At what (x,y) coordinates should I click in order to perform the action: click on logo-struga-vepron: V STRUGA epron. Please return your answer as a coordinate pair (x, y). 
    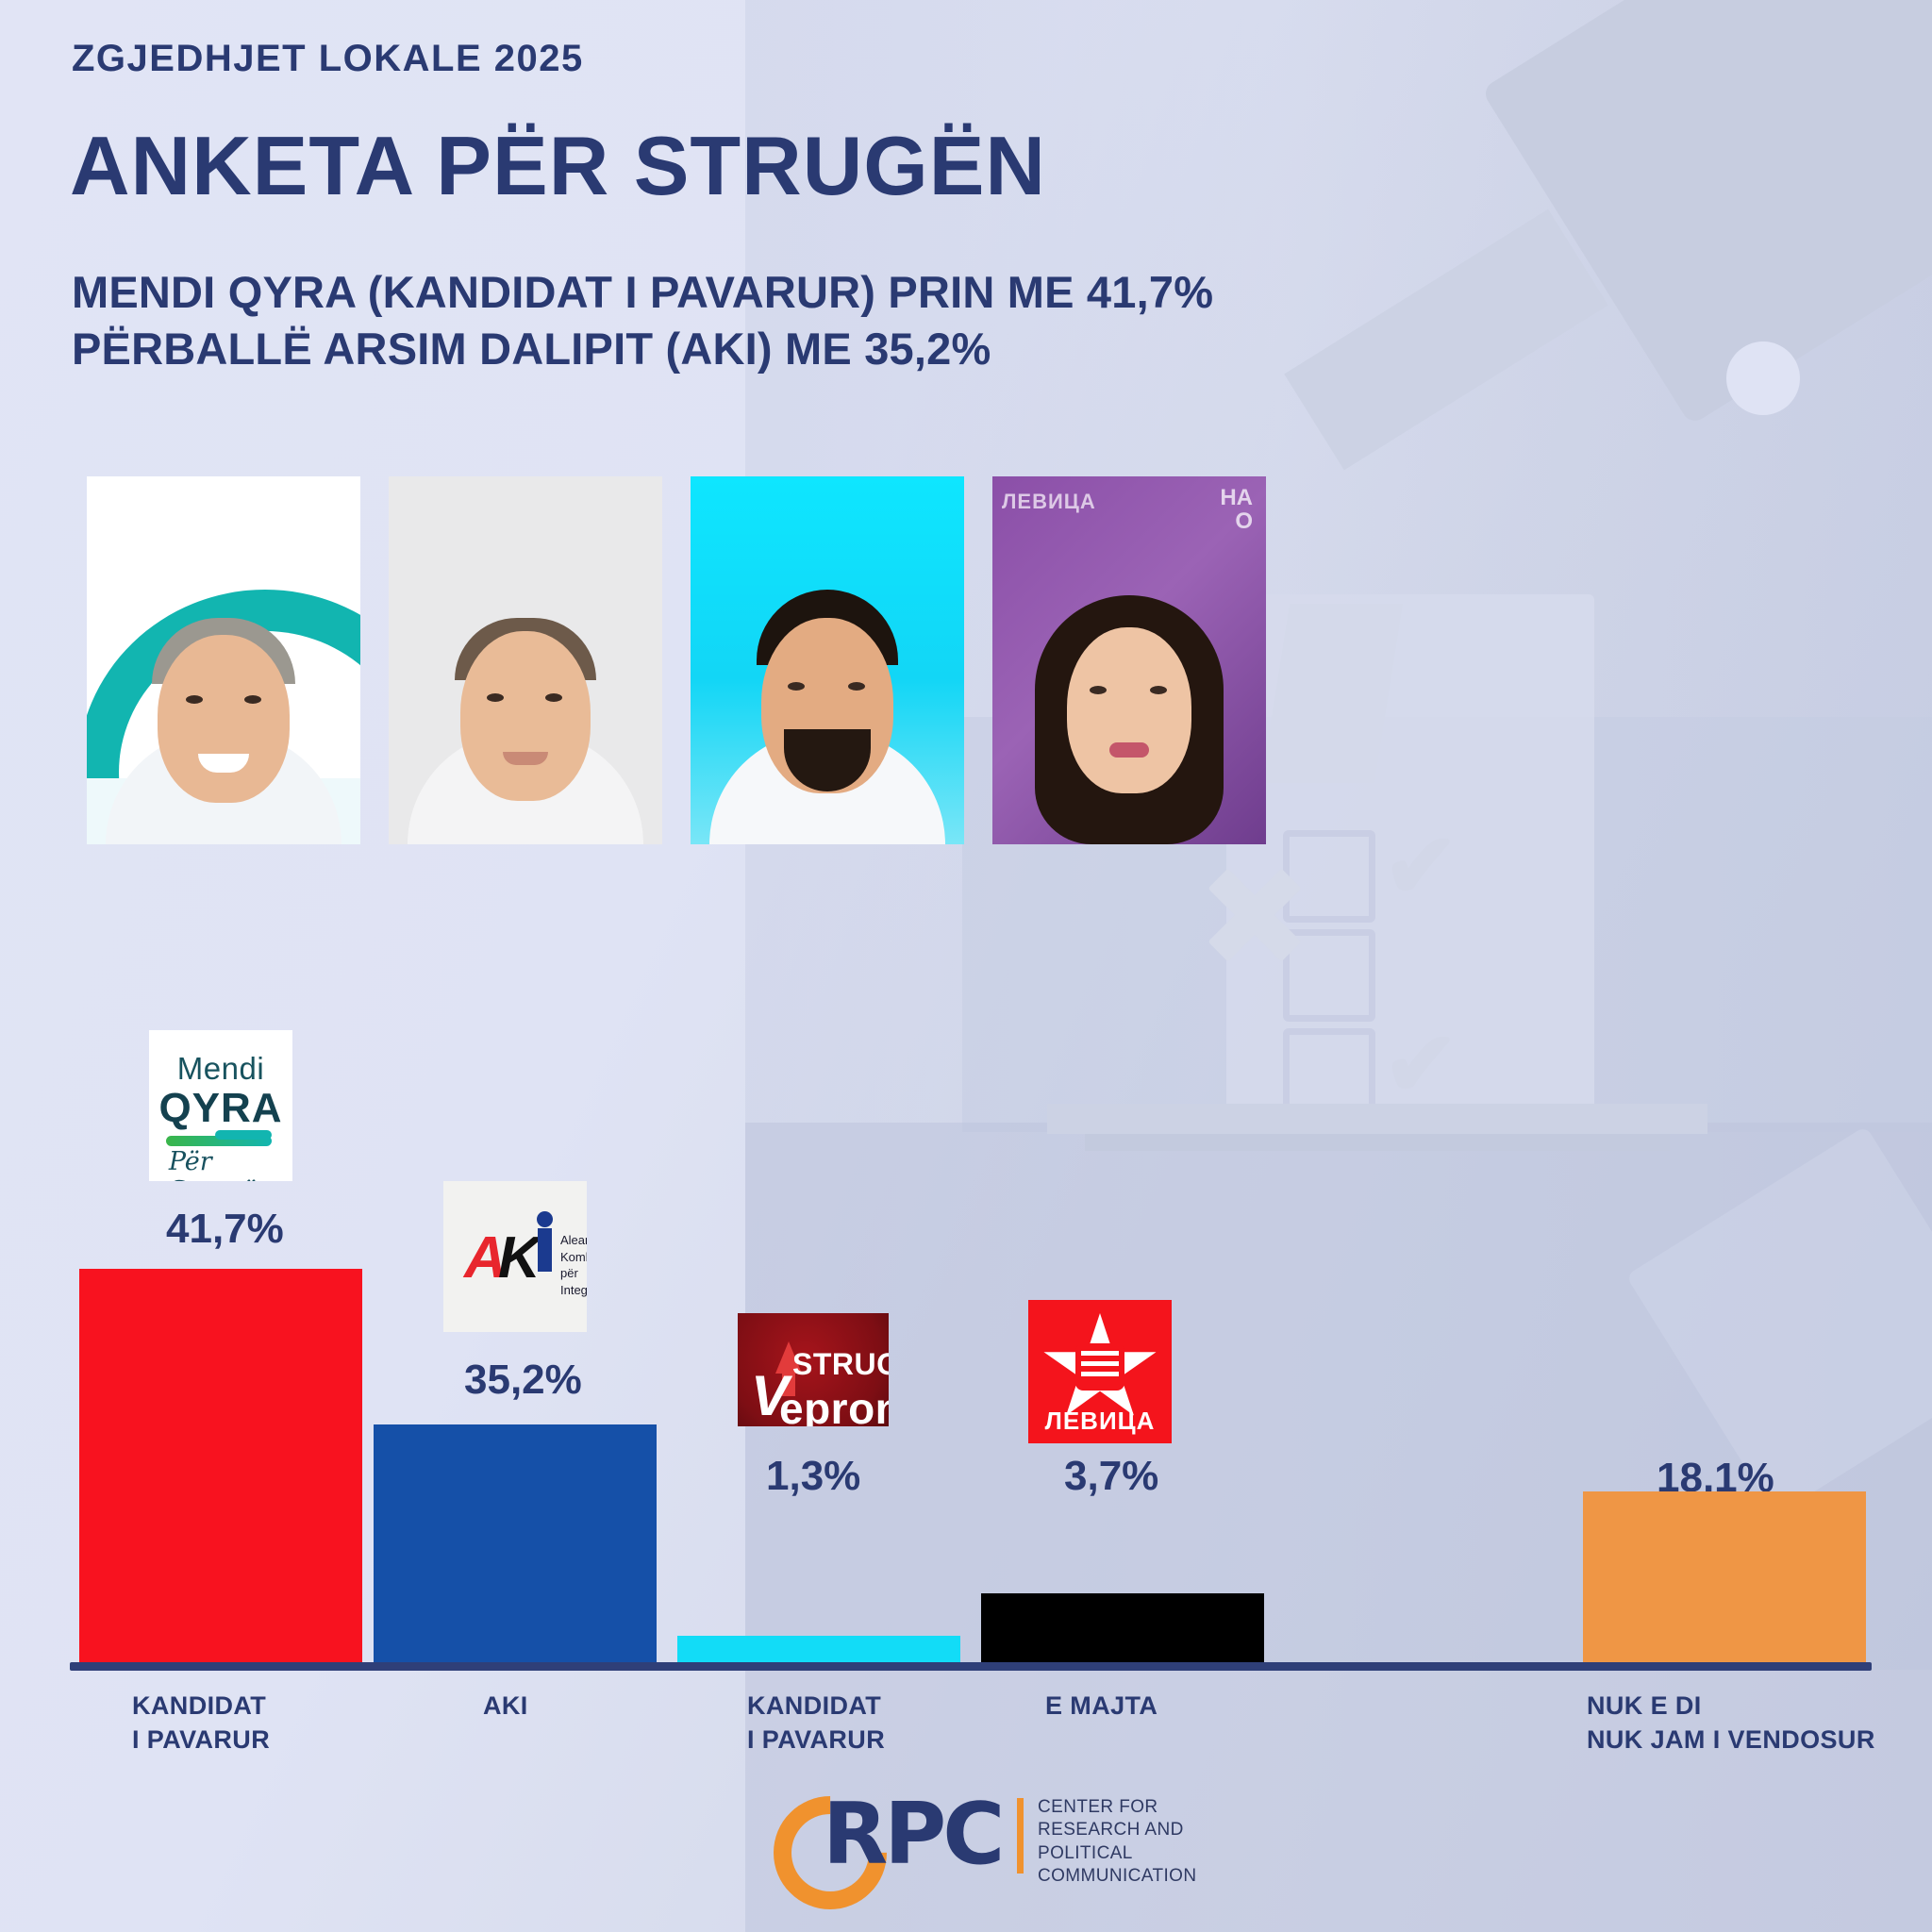
    Looking at the image, I should click on (813, 1370).